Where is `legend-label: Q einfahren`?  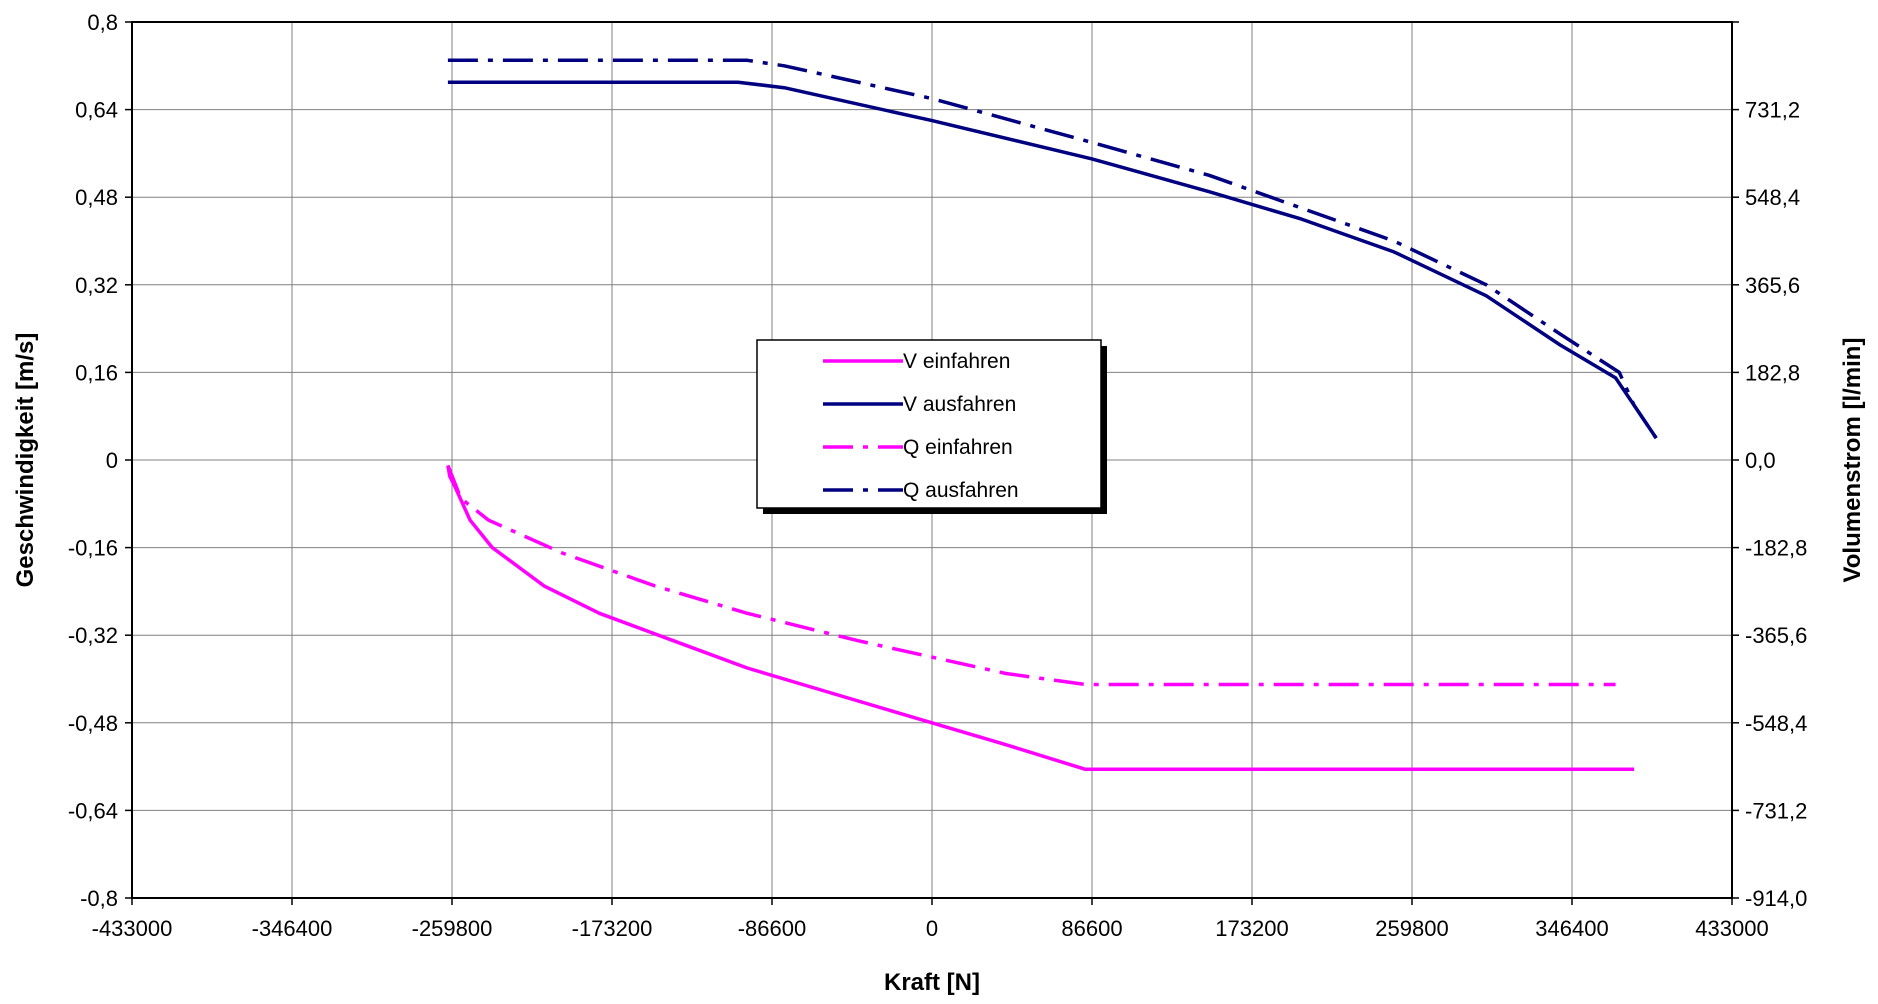
legend-label: Q einfahren is located at coordinates (958, 447).